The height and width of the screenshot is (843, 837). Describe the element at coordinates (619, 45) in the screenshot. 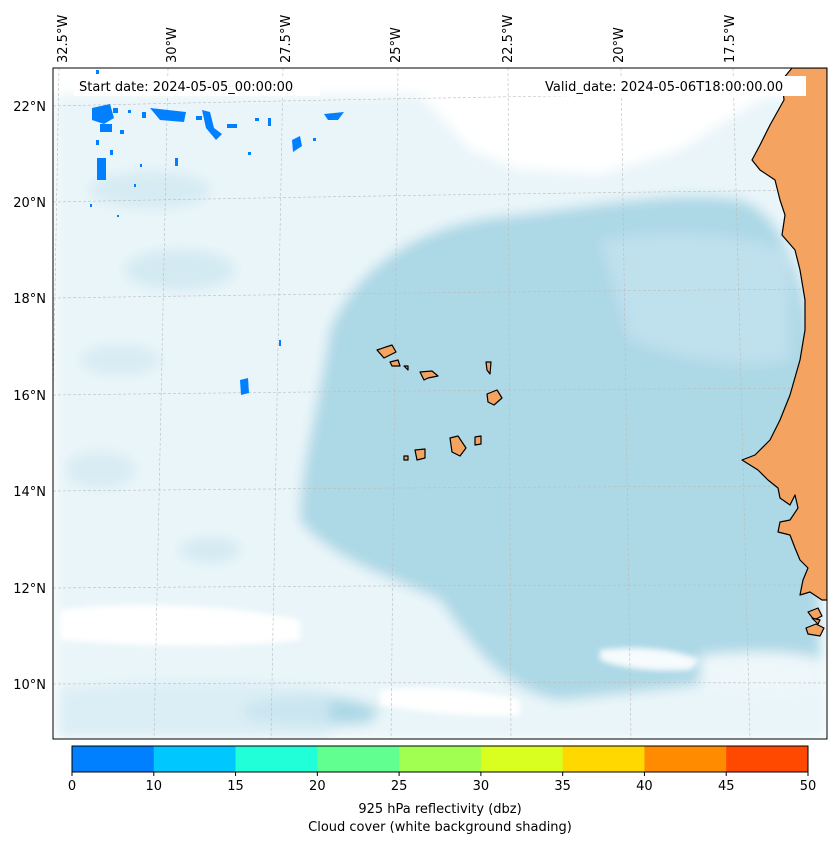

I see `lon-label: 20°W` at that location.